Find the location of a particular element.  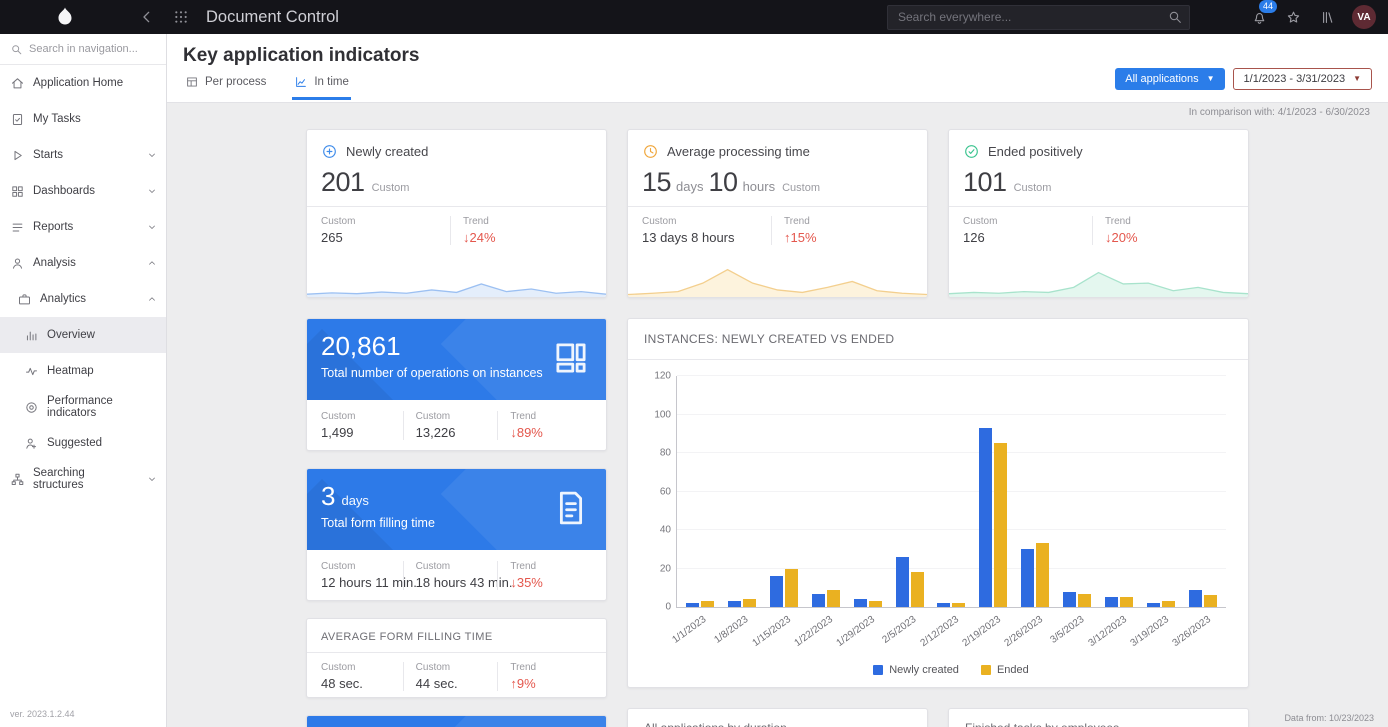

sidebar-search-input is located at coordinates (92, 49).